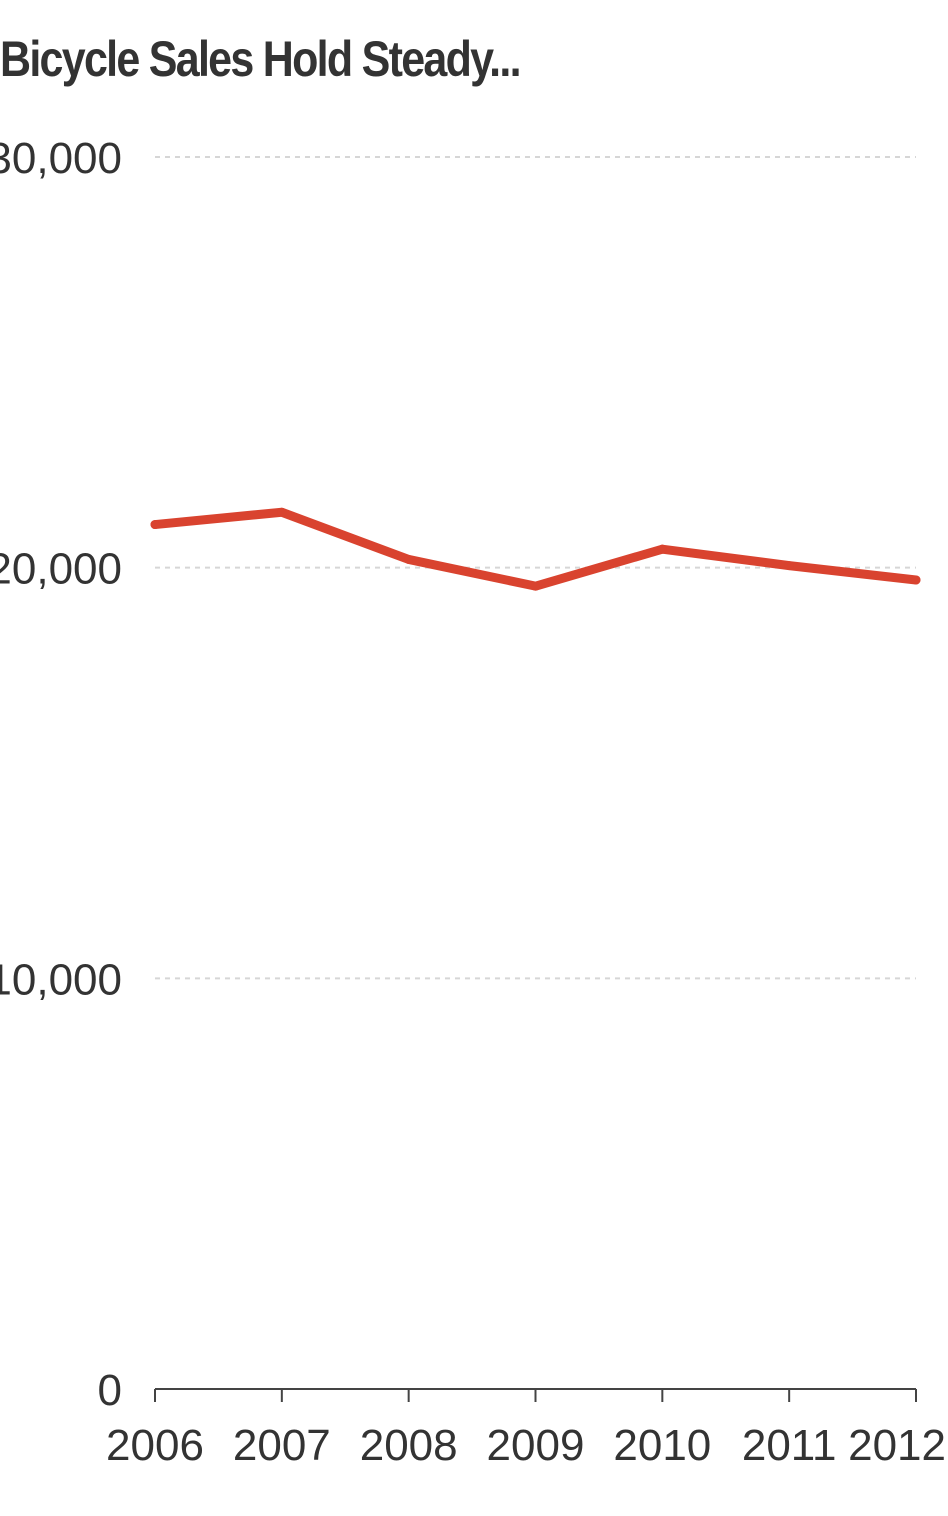 This screenshot has width=948, height=1516. Describe the element at coordinates (110, 1390) in the screenshot. I see `y-tick-label: 0` at that location.